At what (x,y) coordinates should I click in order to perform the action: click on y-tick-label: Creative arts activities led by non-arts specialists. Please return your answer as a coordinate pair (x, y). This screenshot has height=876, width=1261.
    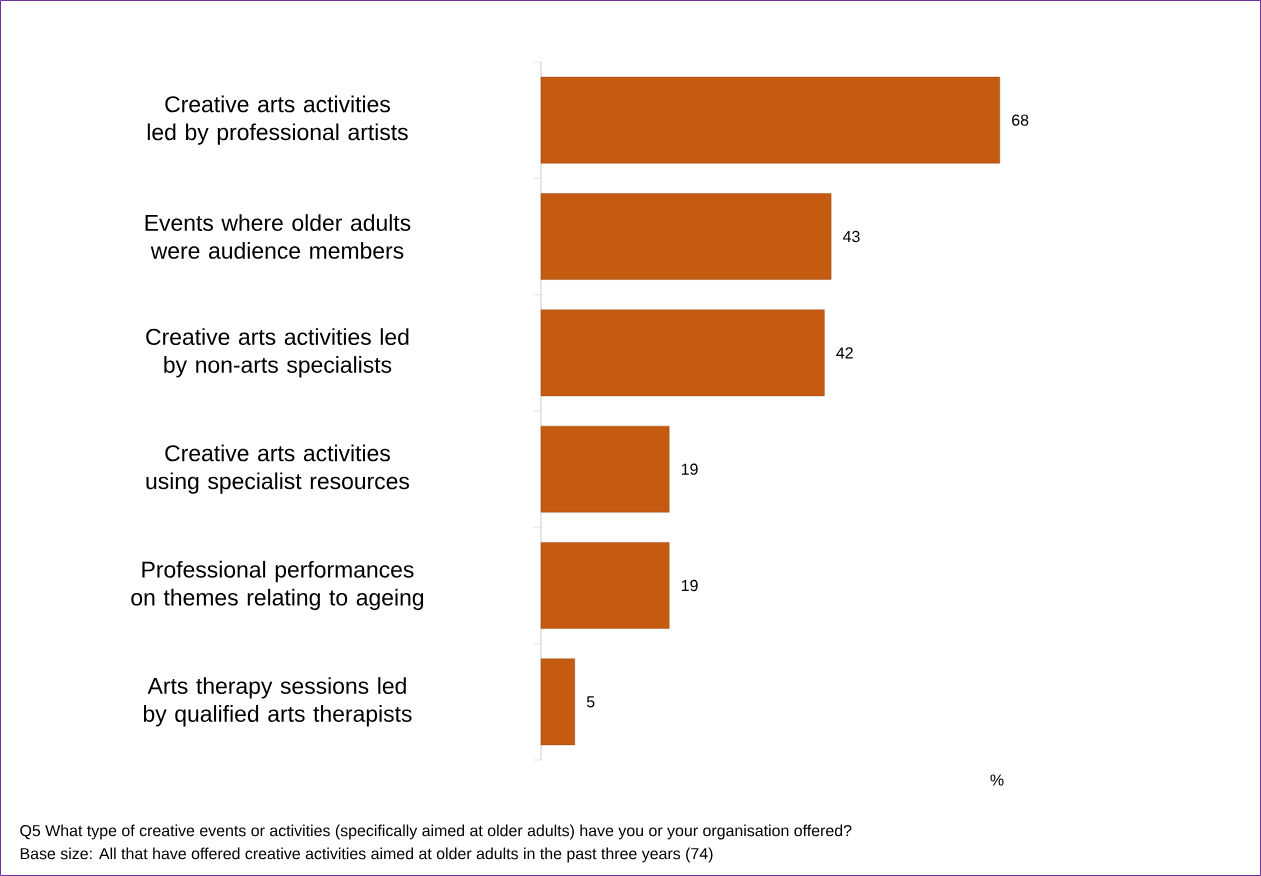
    Looking at the image, I should click on (277, 353).